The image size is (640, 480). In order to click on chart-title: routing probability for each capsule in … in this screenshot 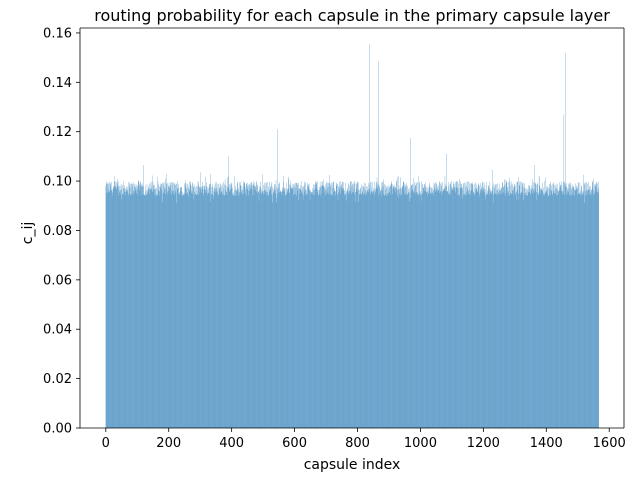, I will do `click(352, 15)`.